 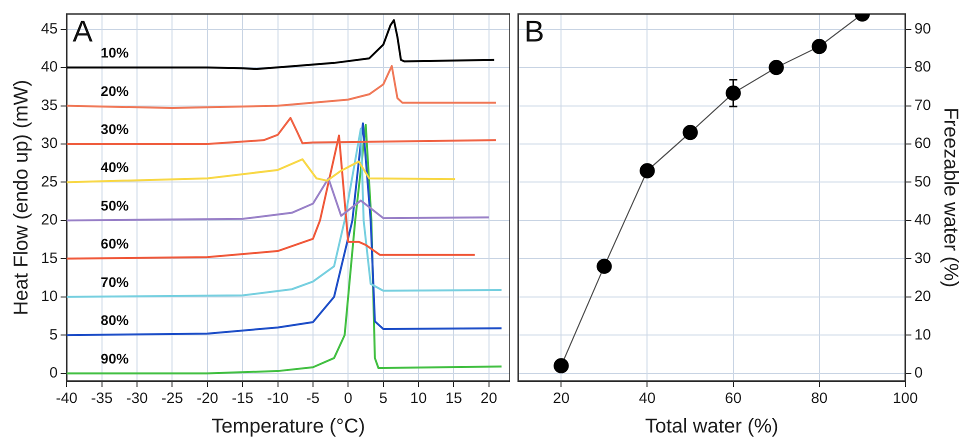 I want to click on y2-tick-label: 40, so click(x=923, y=220).